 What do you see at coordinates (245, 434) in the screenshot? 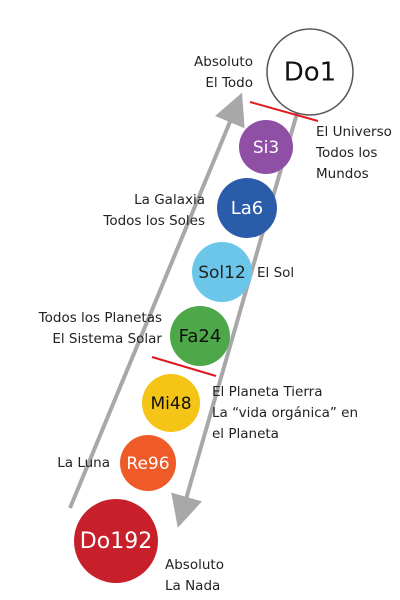
I see `annotation: el Planeta` at bounding box center [245, 434].